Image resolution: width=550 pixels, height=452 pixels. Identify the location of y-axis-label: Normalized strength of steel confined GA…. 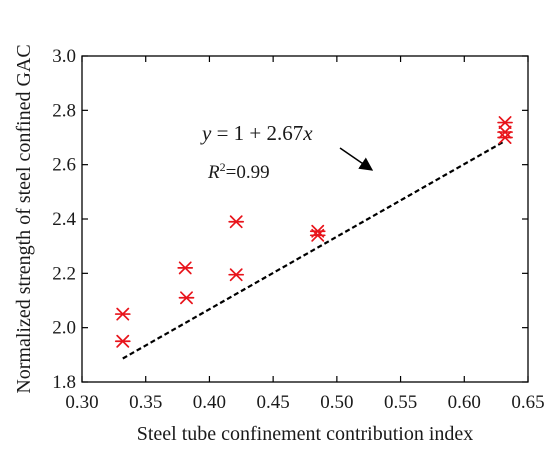
(24, 218).